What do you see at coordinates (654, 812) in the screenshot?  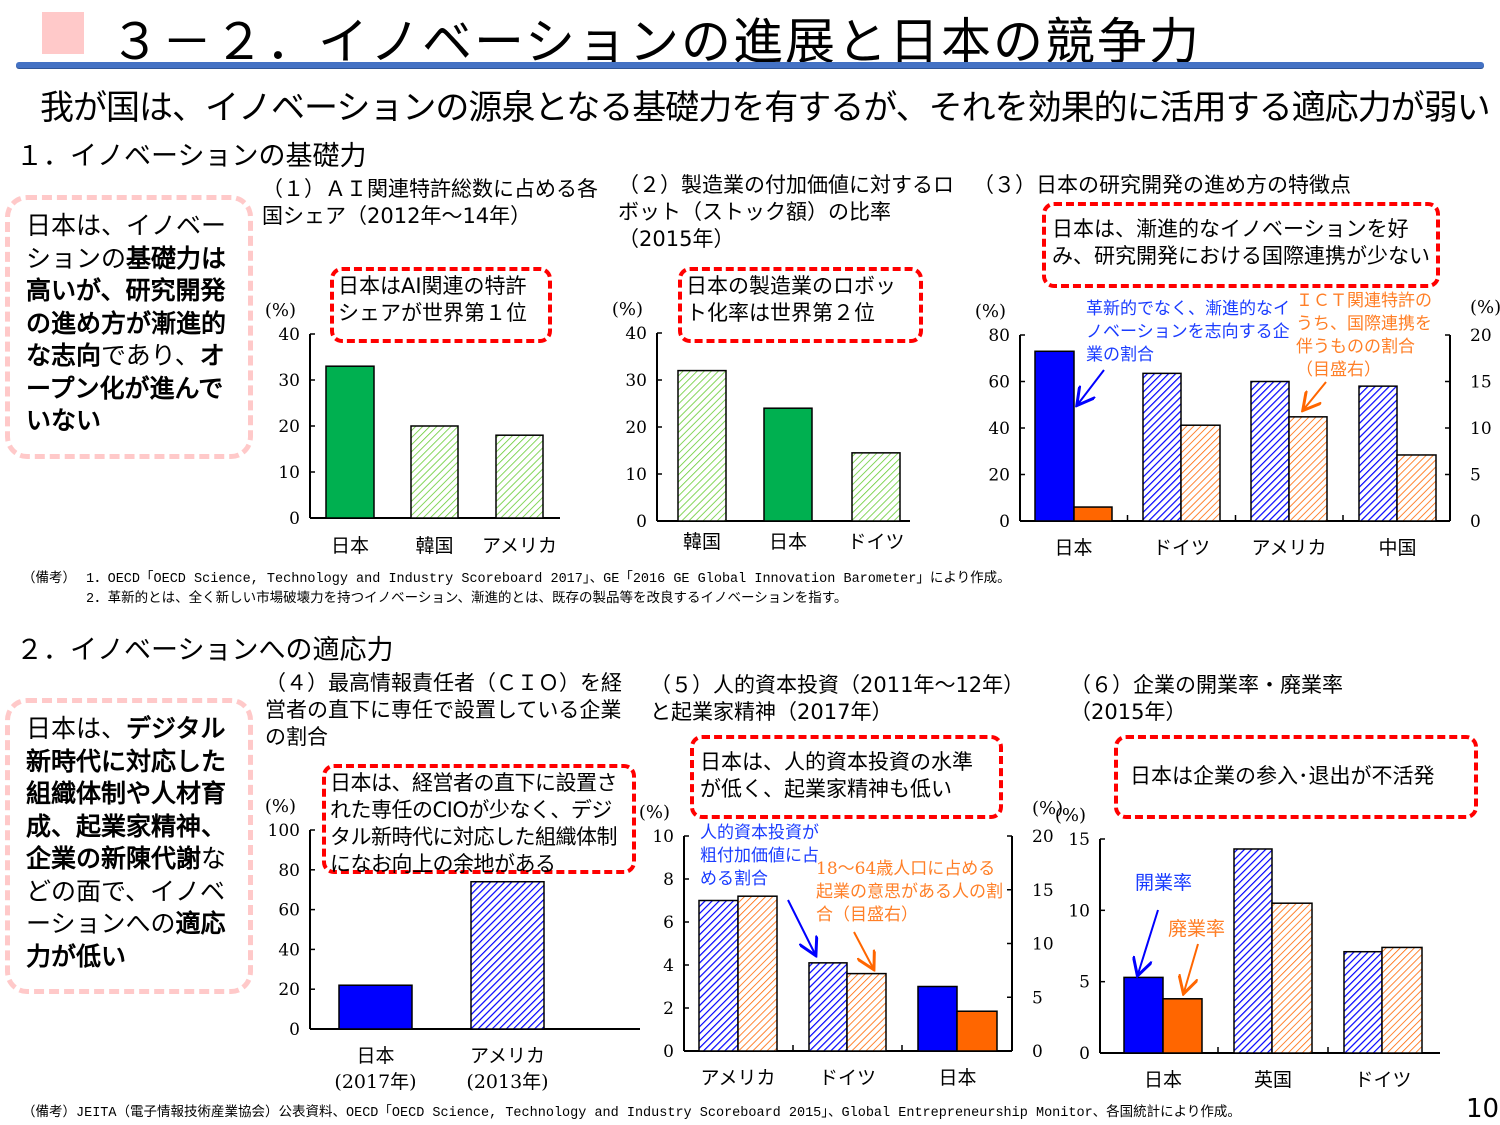 I see `c5-ylabel: (%)` at bounding box center [654, 812].